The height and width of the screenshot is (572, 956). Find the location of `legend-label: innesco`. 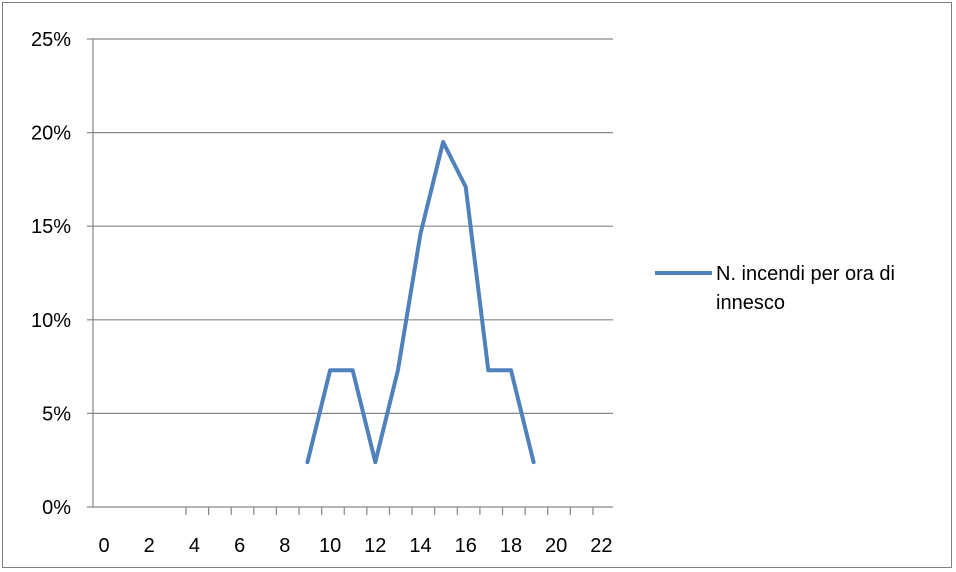

legend-label: innesco is located at coordinates (750, 303).